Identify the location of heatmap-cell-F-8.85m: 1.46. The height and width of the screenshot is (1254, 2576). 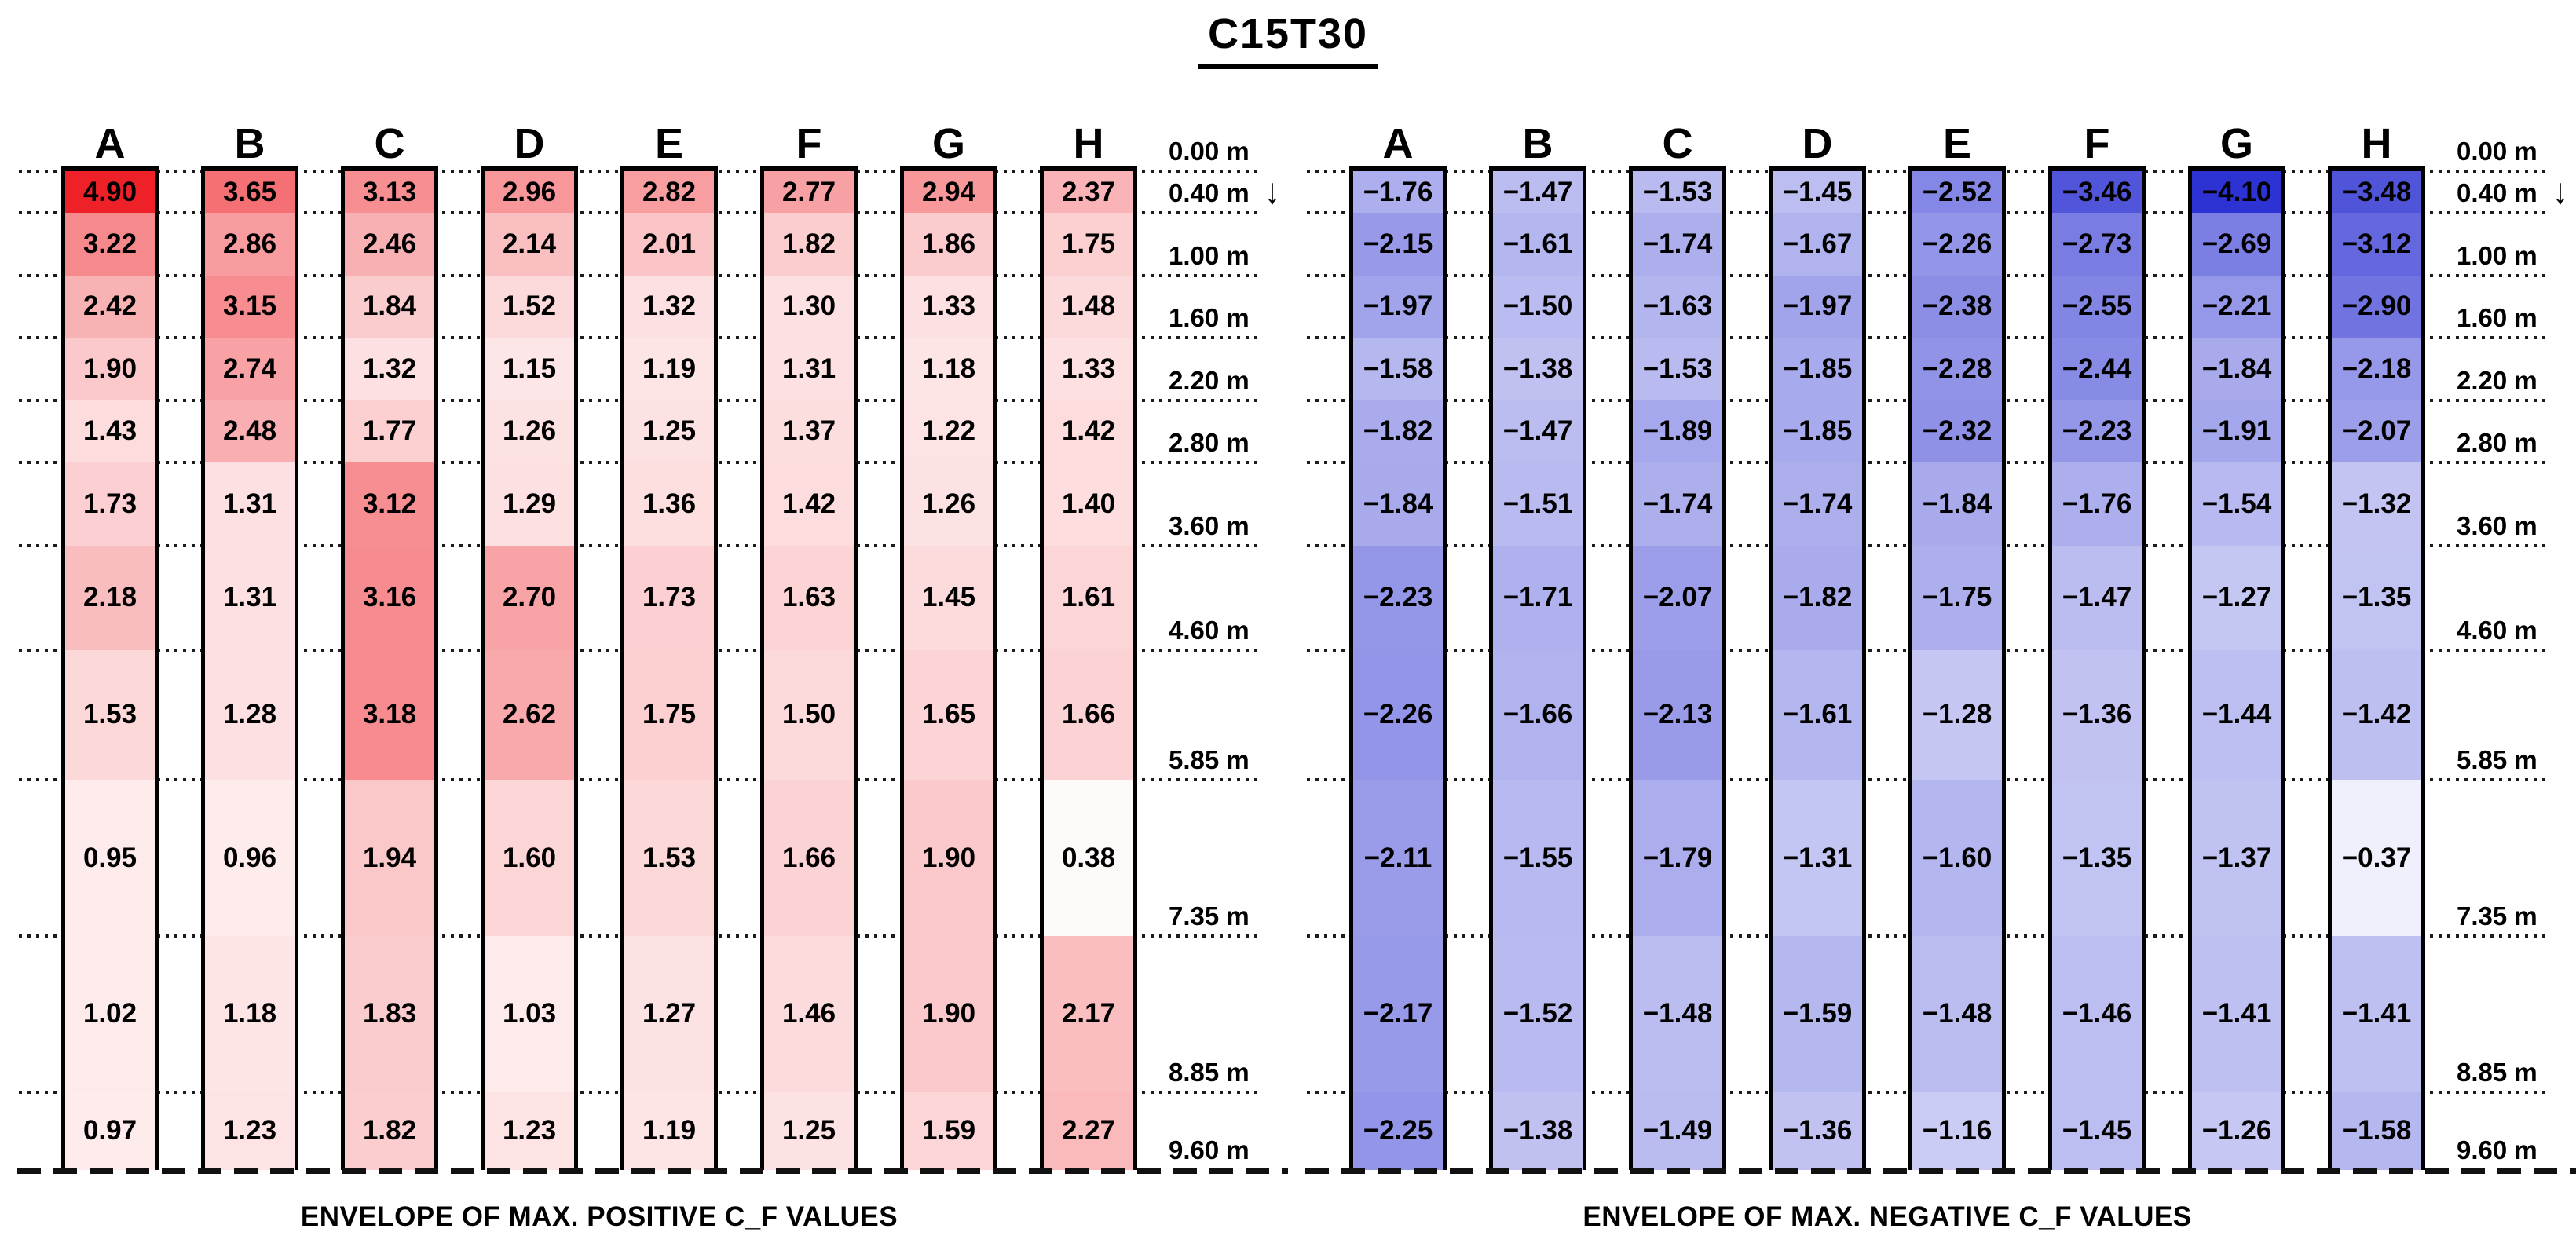
(809, 1013).